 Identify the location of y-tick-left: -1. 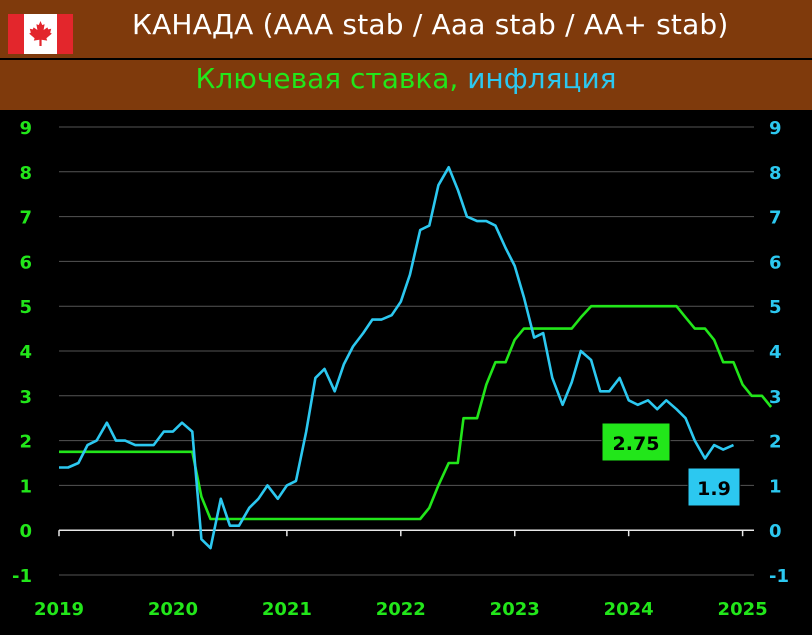
(22, 576).